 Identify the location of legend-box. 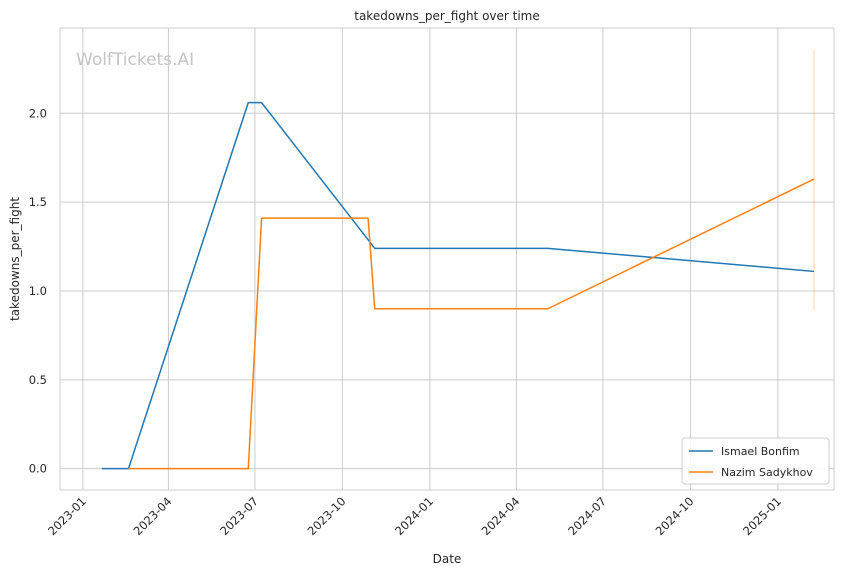
(755, 461).